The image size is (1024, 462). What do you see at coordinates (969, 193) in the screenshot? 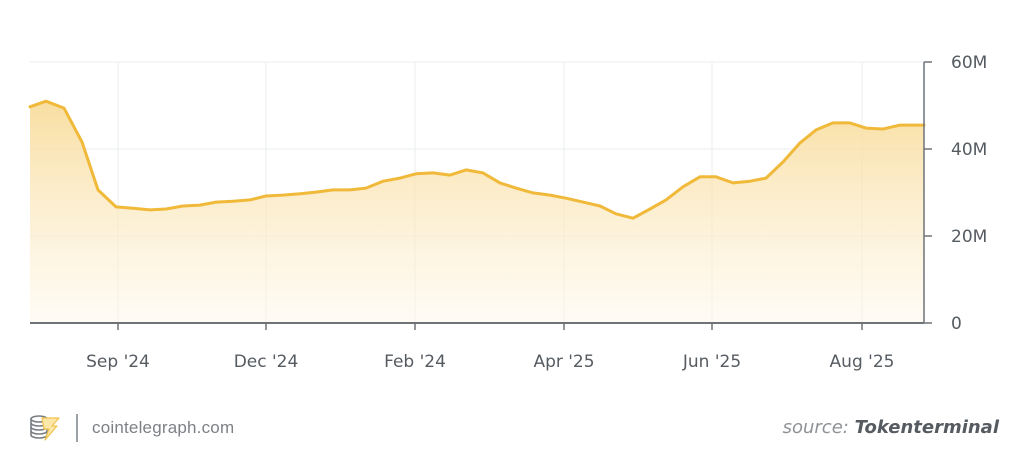
I see `y-axis-labels: 0 20M 40M 60M` at bounding box center [969, 193].